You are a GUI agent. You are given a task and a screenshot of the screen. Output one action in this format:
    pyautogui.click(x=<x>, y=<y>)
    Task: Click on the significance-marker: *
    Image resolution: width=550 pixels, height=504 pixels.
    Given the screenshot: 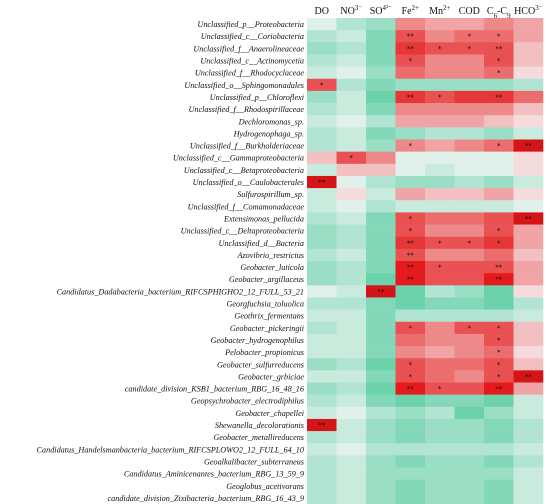 What is the action you would take?
    pyautogui.click(x=499, y=231)
    